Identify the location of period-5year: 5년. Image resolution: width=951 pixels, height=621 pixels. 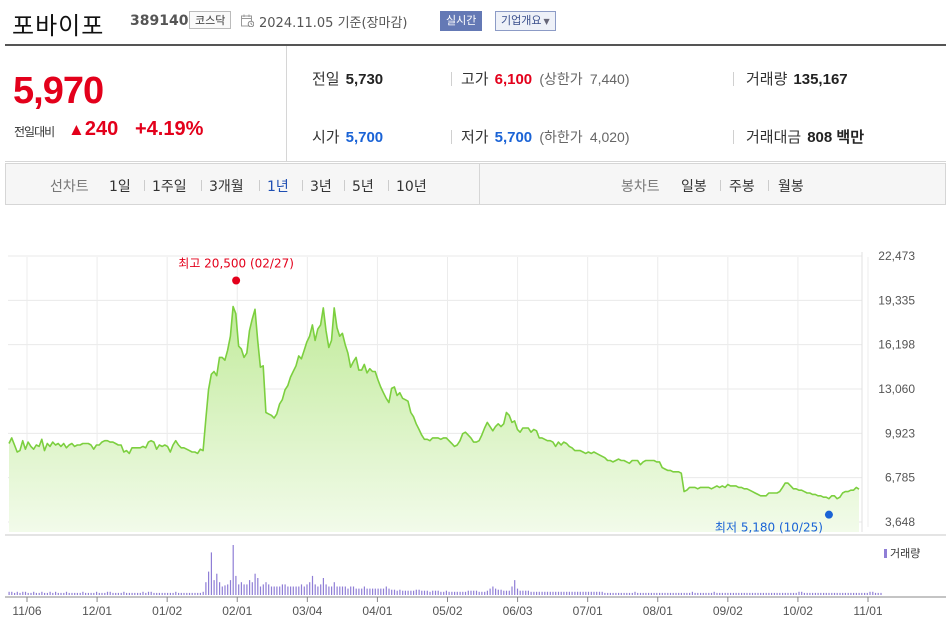
(363, 187).